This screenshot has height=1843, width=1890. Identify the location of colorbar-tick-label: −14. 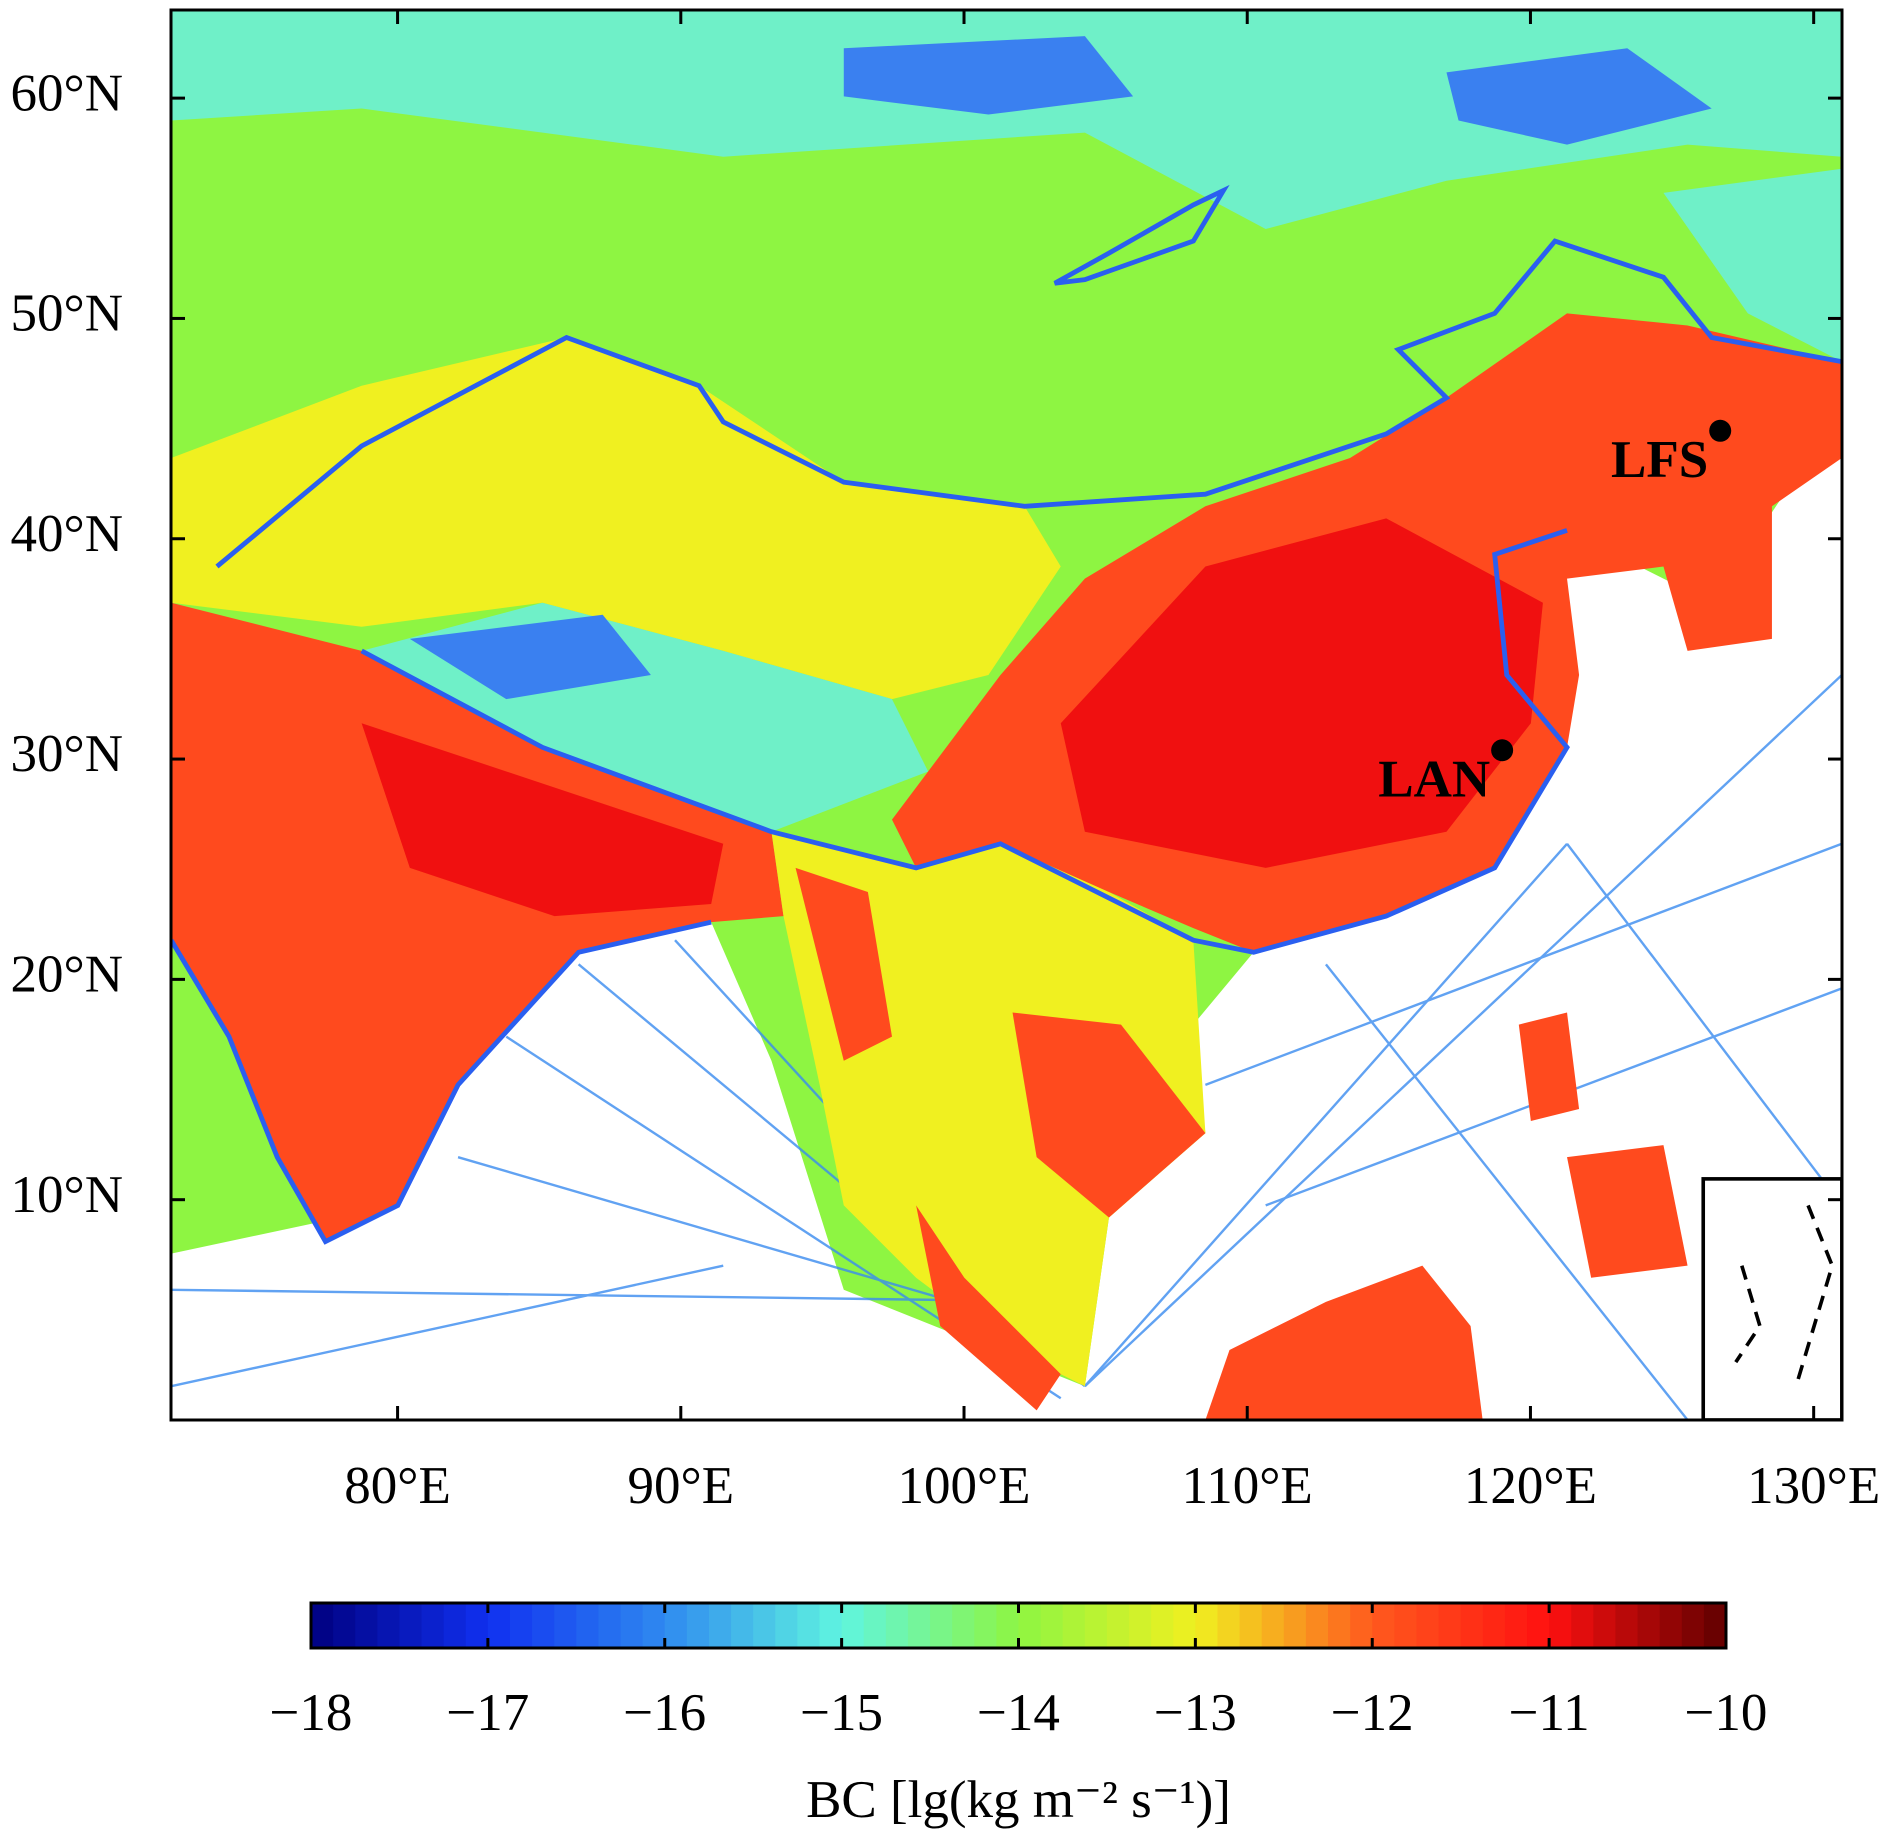
(1018, 1713).